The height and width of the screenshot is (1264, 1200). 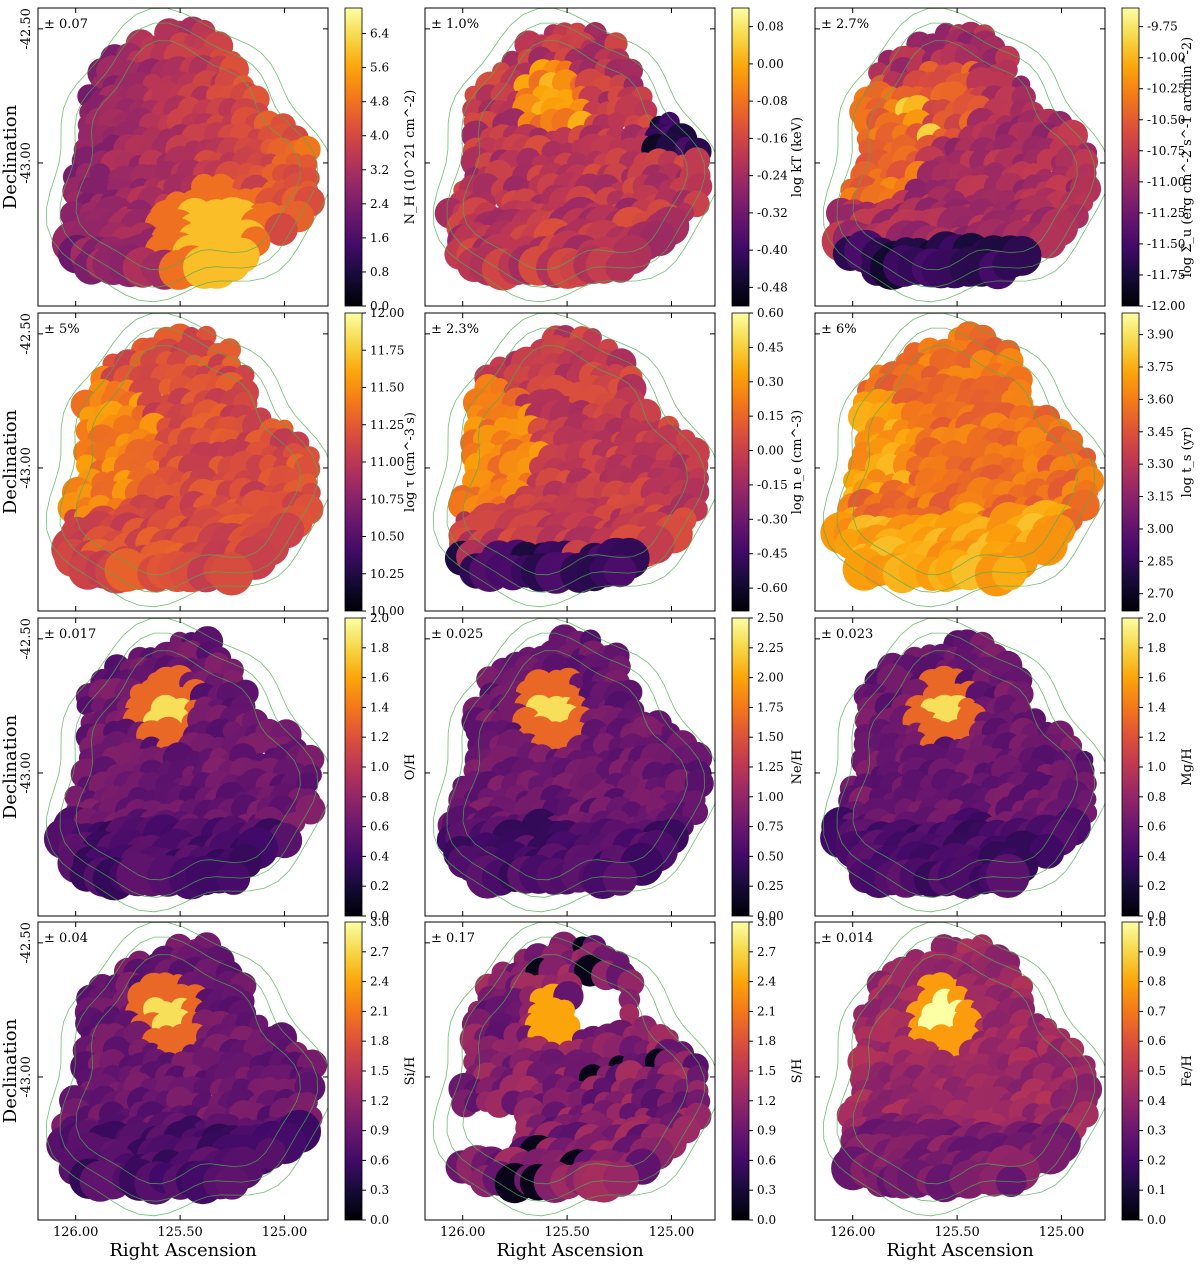 I want to click on colorbar-tick-label: 0.8, so click(x=379, y=272).